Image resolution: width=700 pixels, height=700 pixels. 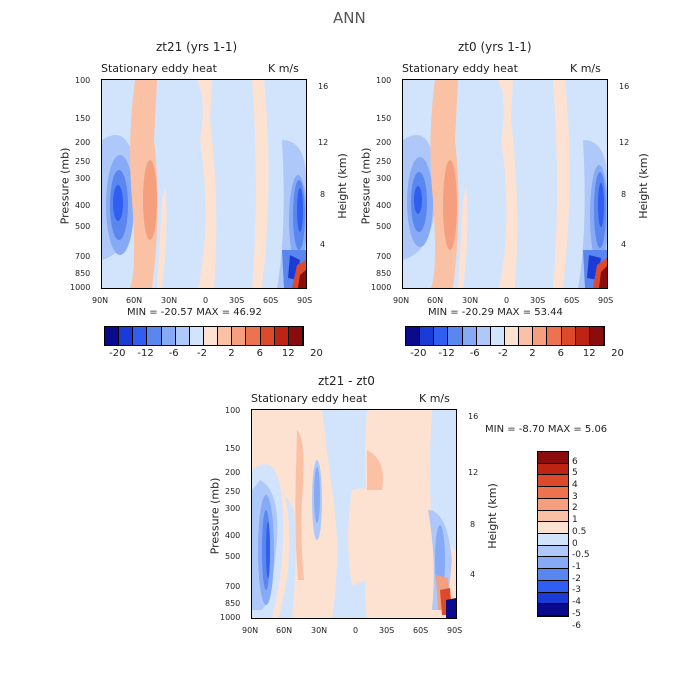 I want to click on colorbar-label: 3, so click(x=575, y=496).